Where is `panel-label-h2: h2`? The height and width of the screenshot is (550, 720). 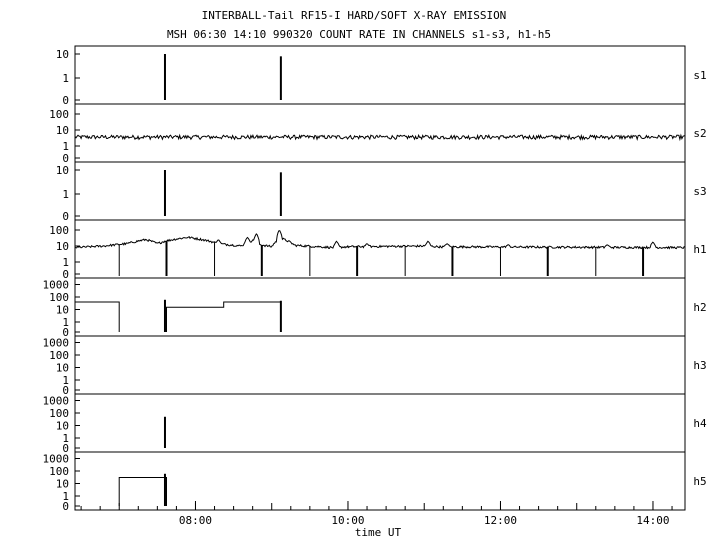 panel-label-h2: h2 is located at coordinates (699, 307).